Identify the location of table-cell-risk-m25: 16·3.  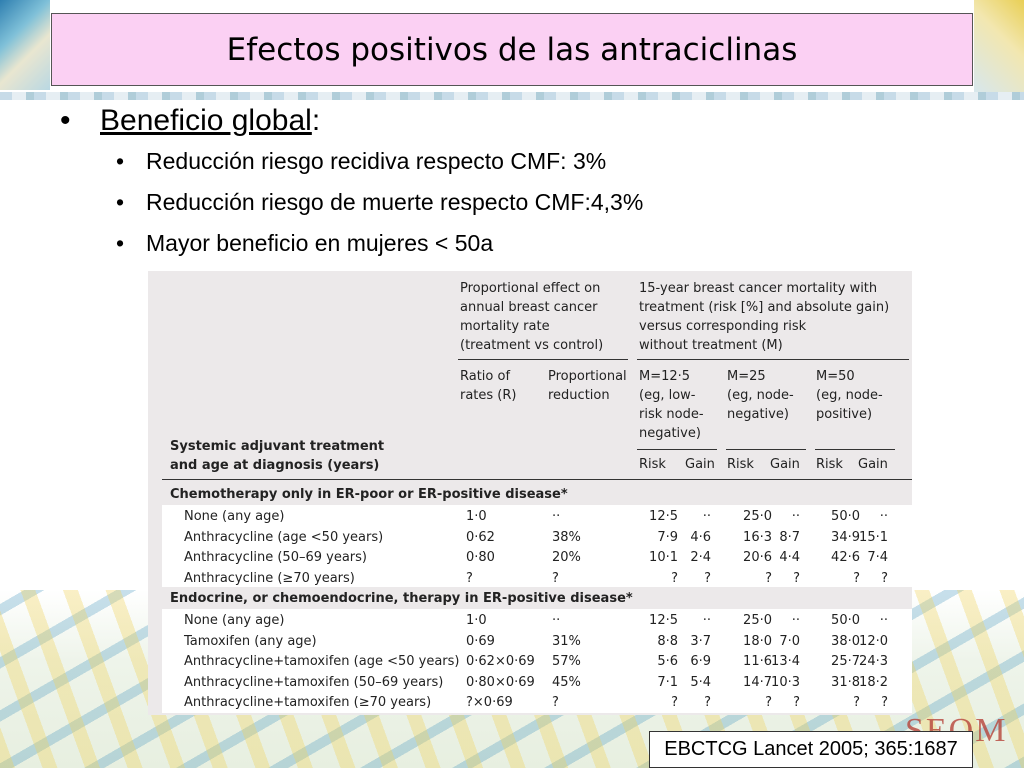
(757, 537).